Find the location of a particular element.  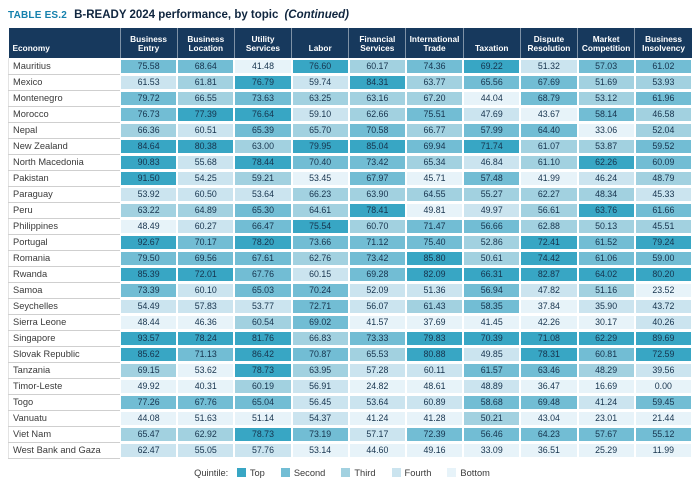

score-cell: 39.56 is located at coordinates (663, 370).